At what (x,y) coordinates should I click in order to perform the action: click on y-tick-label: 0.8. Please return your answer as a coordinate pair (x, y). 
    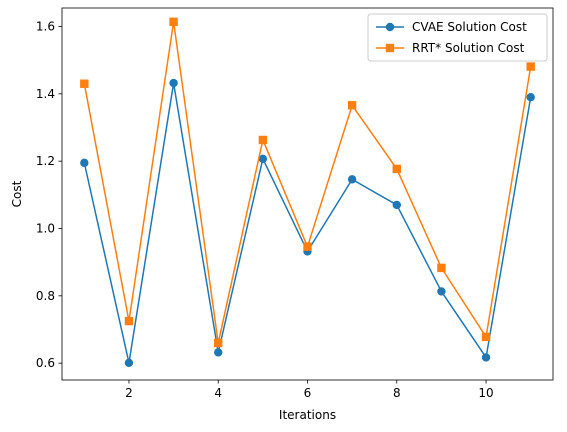
    Looking at the image, I should click on (45, 296).